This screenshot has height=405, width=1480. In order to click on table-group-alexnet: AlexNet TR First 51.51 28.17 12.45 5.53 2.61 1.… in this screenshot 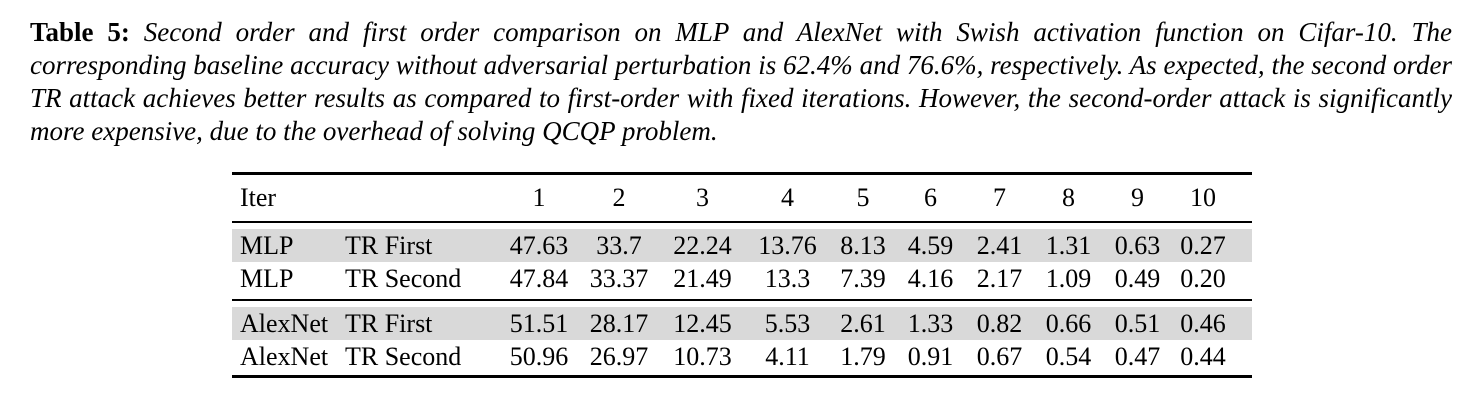, I will do `click(742, 340)`.